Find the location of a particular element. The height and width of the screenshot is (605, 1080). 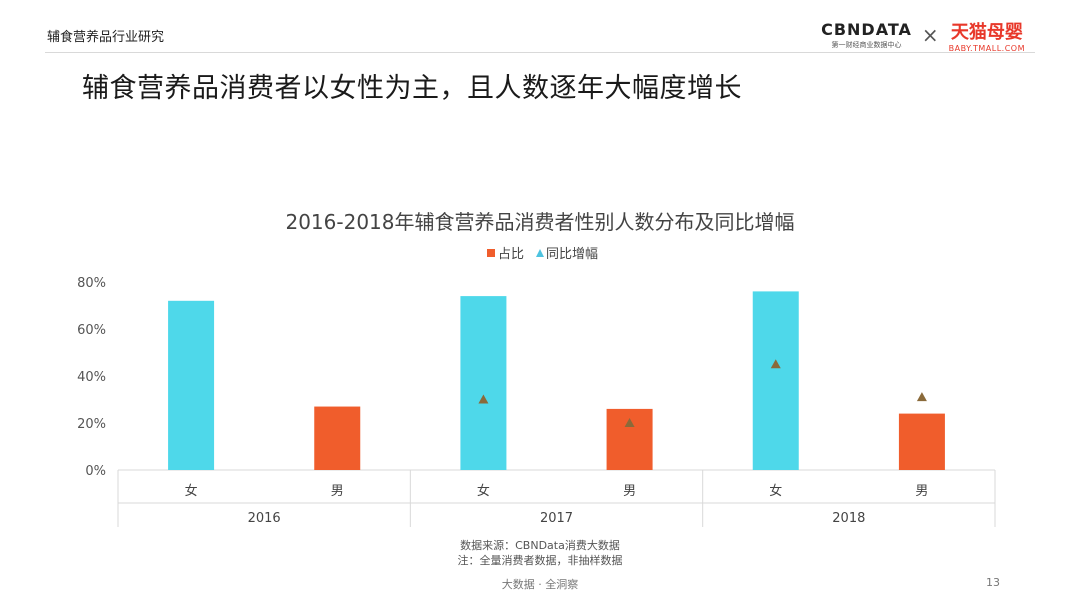

growth-marker-2018-male is located at coordinates (921, 397).